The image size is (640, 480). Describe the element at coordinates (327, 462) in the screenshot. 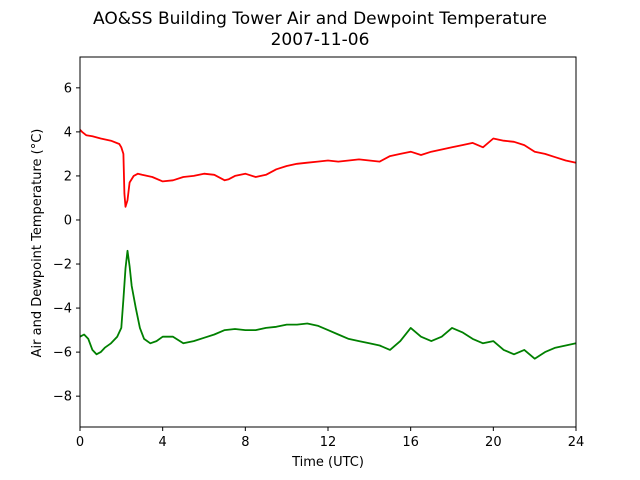

I see `x-axis-label: Time (UTC)` at that location.